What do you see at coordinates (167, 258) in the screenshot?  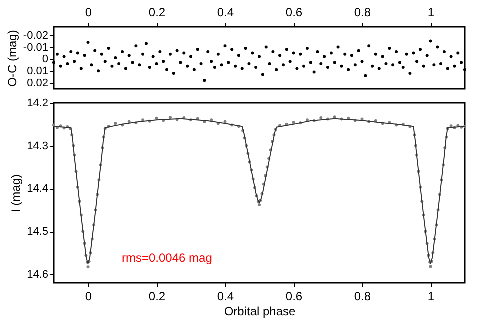 I see `annotation: rms=0.0046 mag` at bounding box center [167, 258].